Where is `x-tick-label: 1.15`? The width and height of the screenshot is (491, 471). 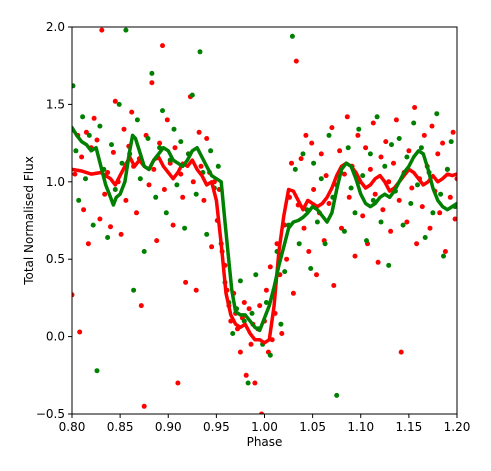
x-tick-label: 1.15 is located at coordinates (409, 427).